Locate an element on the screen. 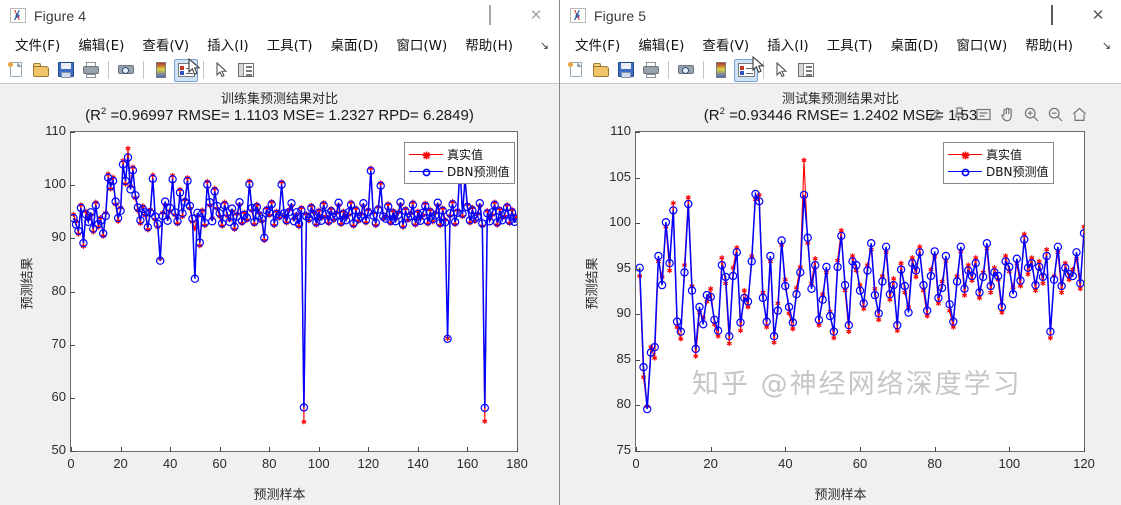  arrow-pointer-icon is located at coordinates (781, 70).